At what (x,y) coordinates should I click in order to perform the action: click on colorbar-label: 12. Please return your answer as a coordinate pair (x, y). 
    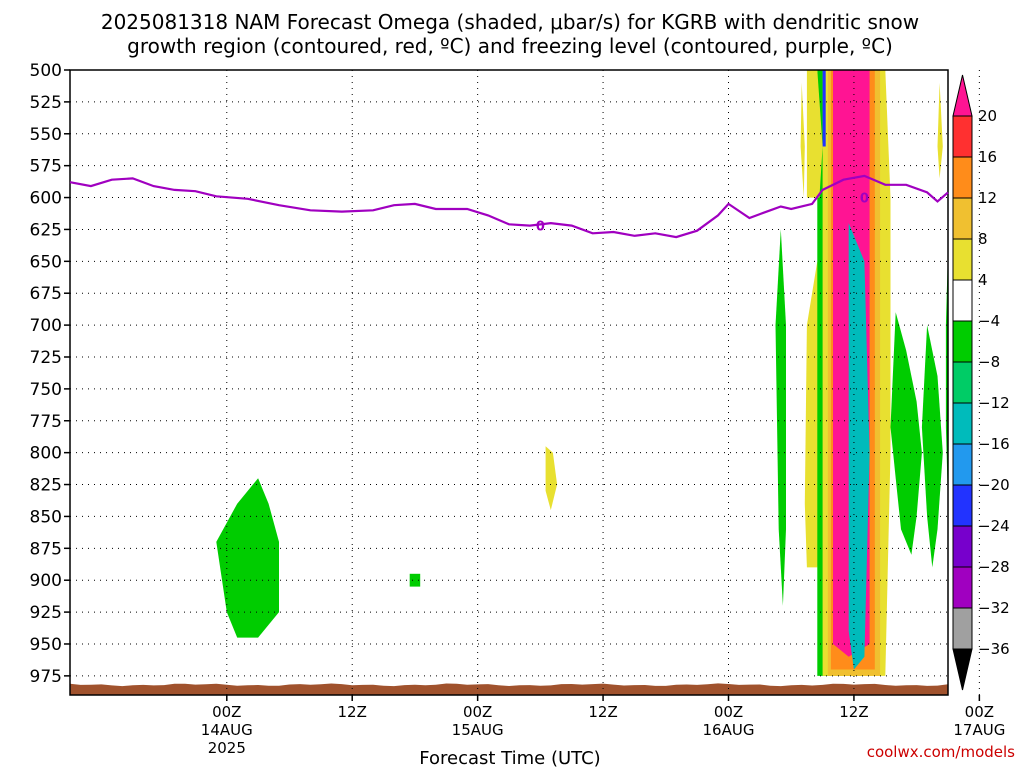
    Looking at the image, I should click on (987, 198).